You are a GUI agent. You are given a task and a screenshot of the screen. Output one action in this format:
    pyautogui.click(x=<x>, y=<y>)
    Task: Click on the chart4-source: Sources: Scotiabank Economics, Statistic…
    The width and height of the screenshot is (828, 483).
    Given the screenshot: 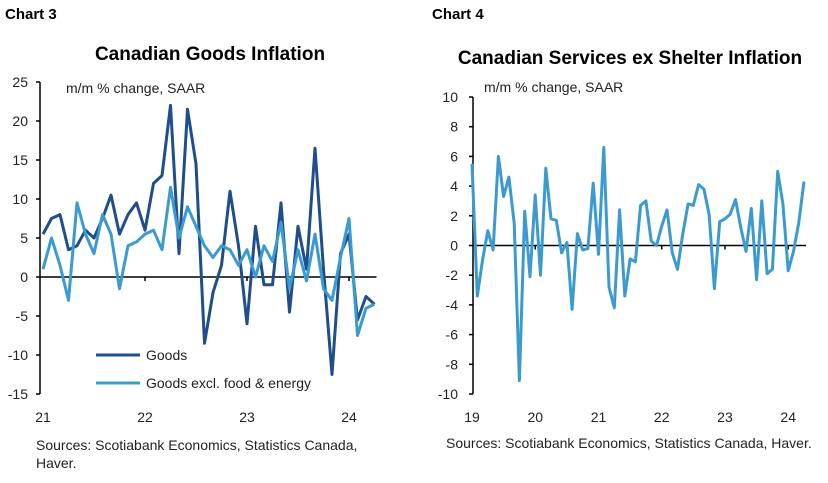 What is the action you would take?
    pyautogui.click(x=629, y=443)
    